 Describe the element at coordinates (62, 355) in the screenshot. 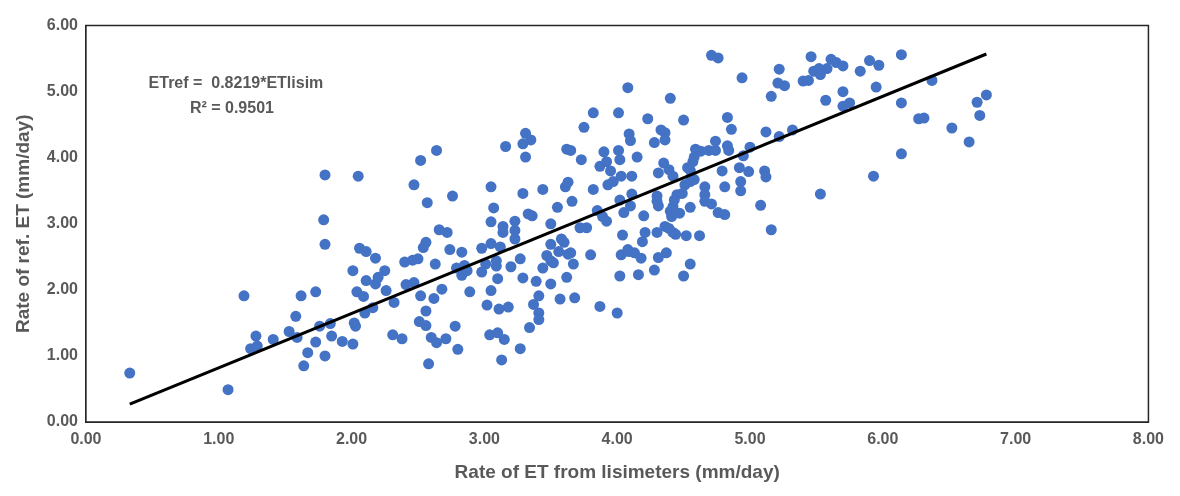

I see `y-tick-label: 1.00` at that location.